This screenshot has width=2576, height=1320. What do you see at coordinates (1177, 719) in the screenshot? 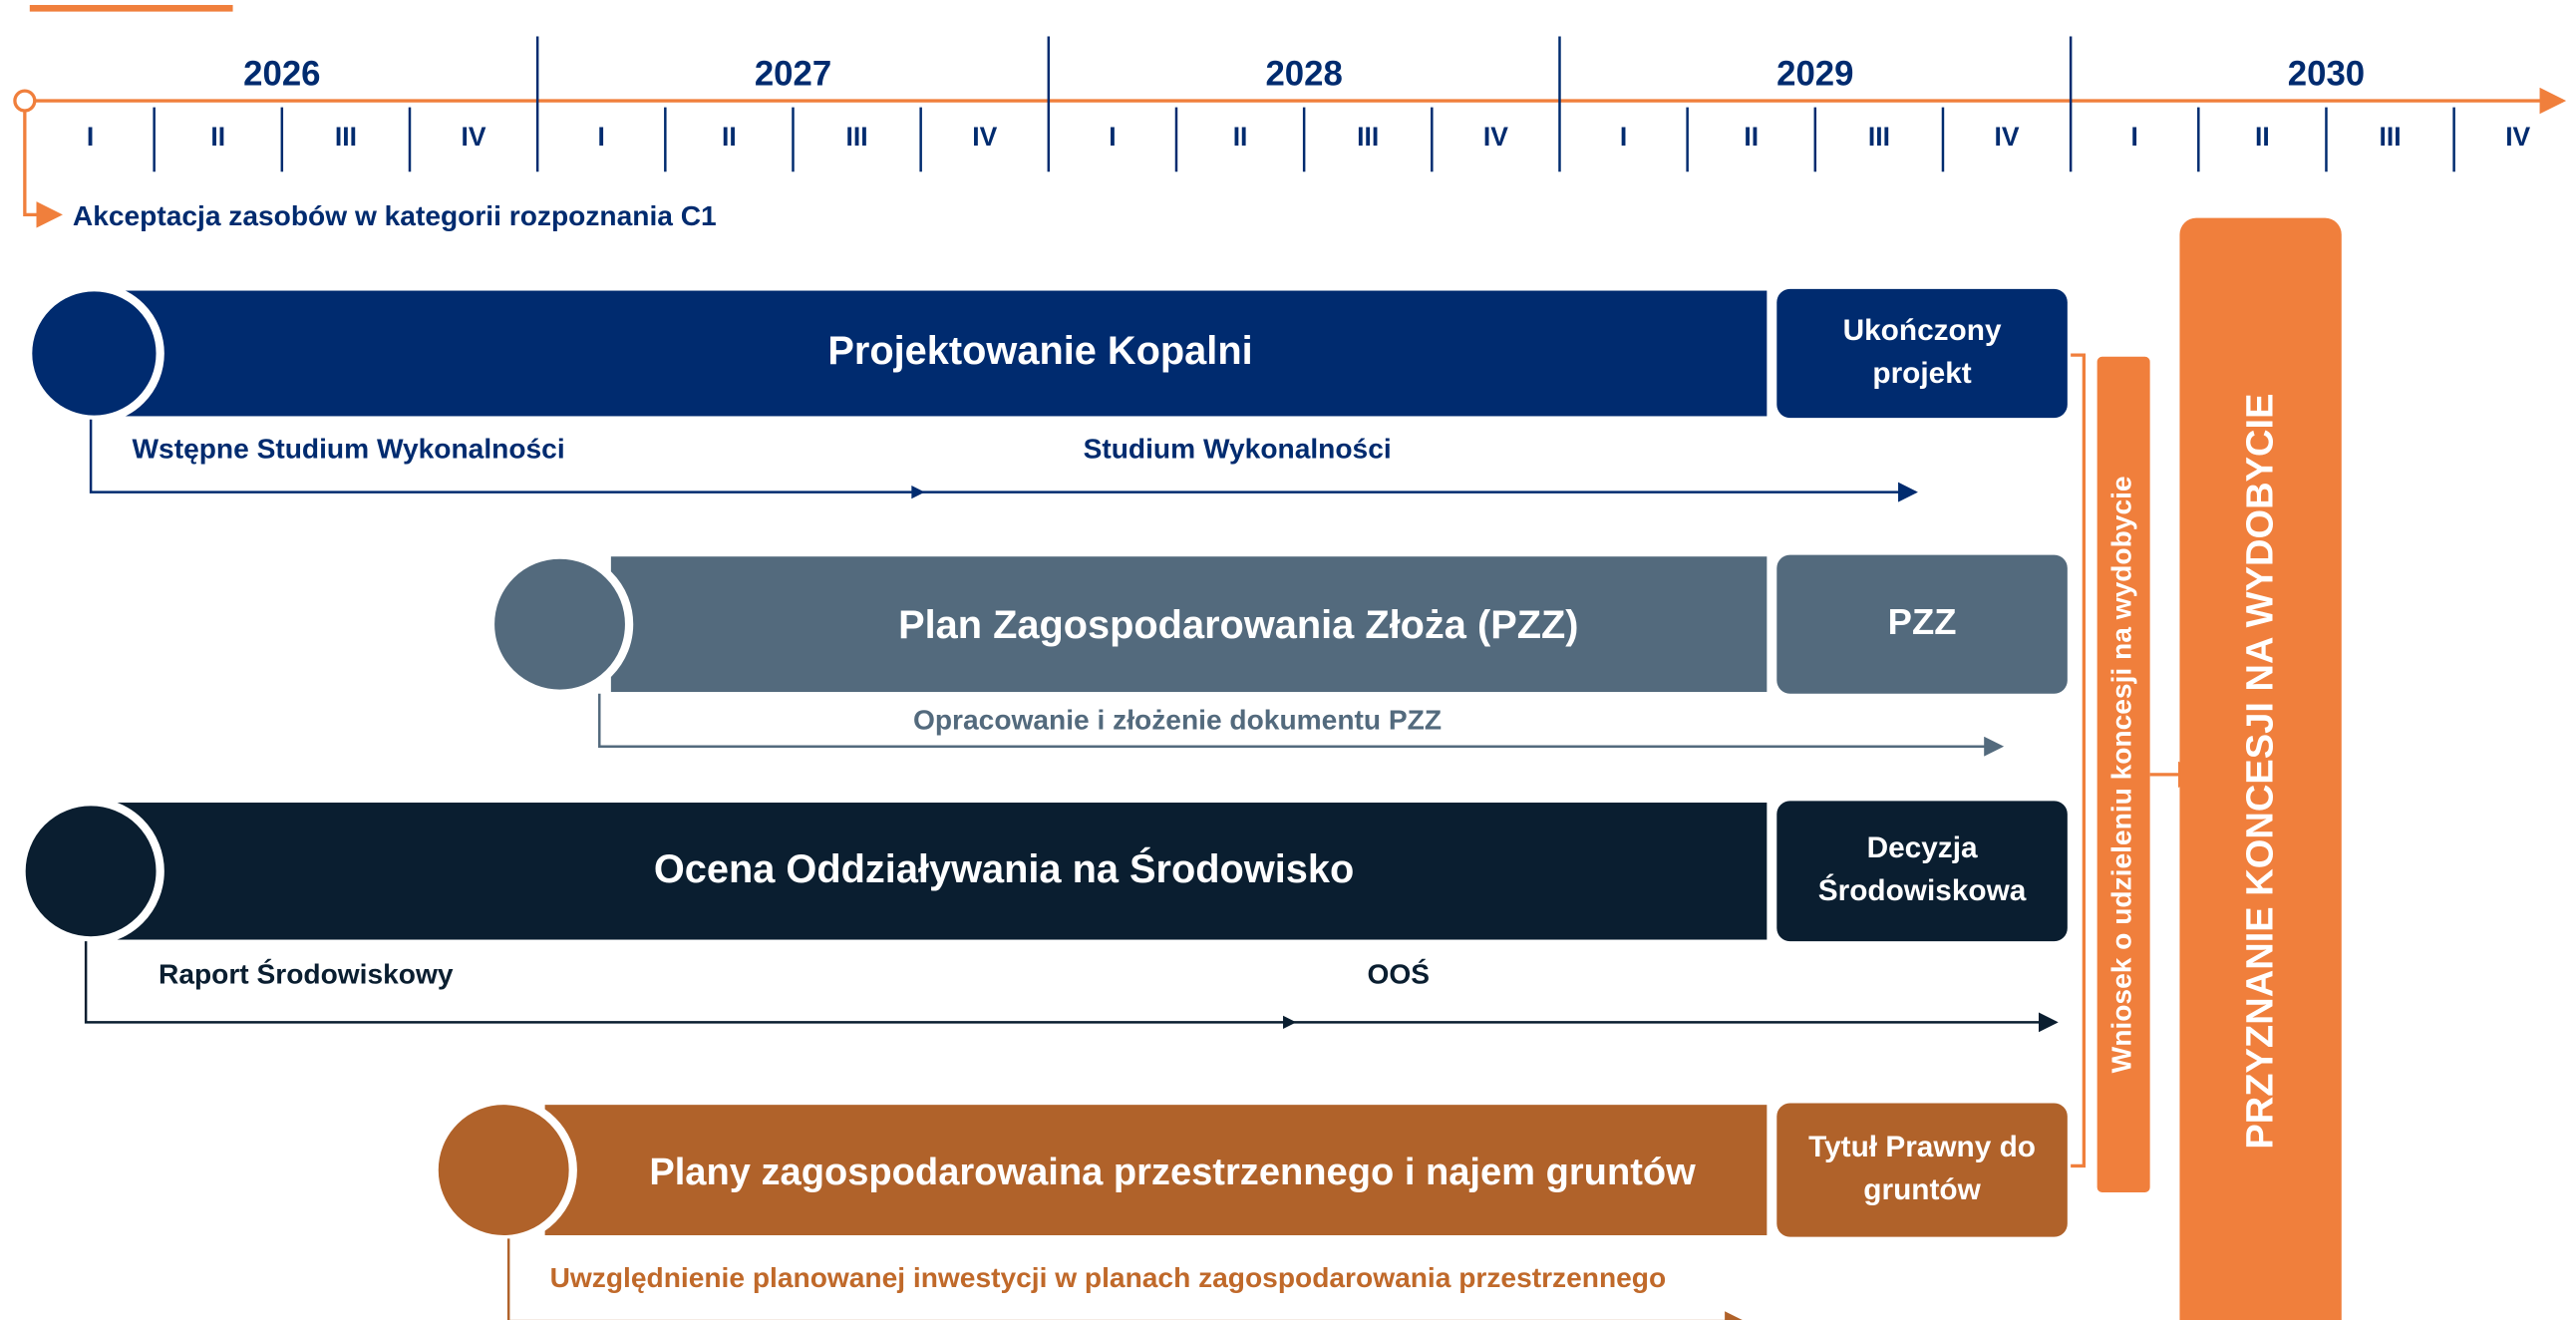
I see `step-label: Opracowanie i złożenie dokumentu PZZ` at bounding box center [1177, 719].